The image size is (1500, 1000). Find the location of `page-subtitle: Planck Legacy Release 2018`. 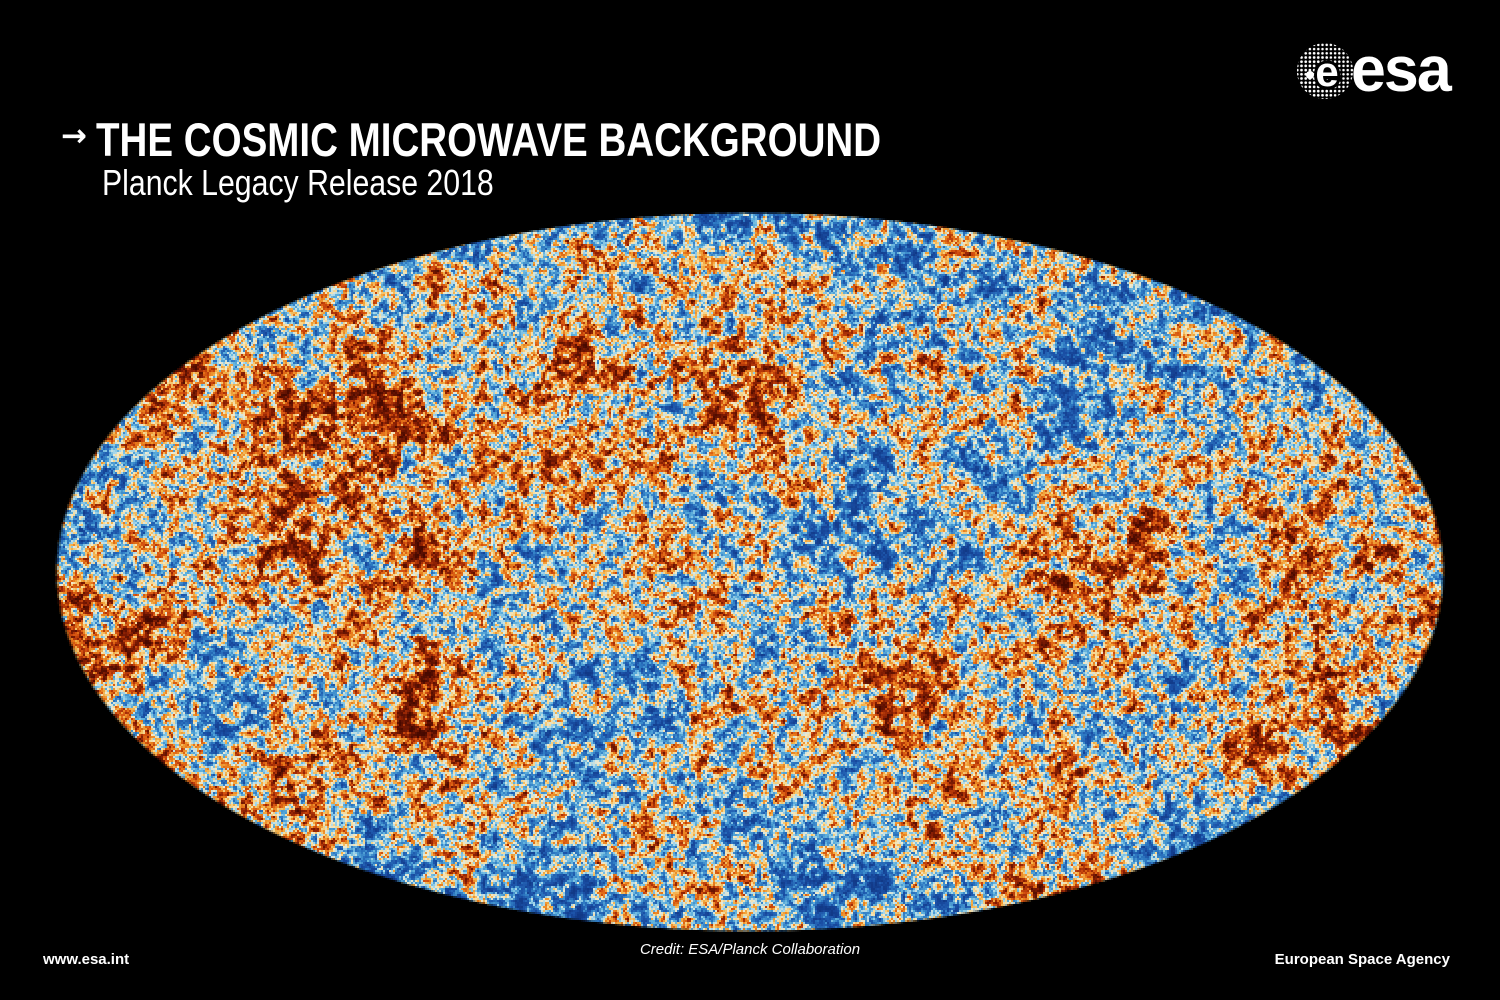

page-subtitle: Planck Legacy Release 2018 is located at coordinates (298, 182).